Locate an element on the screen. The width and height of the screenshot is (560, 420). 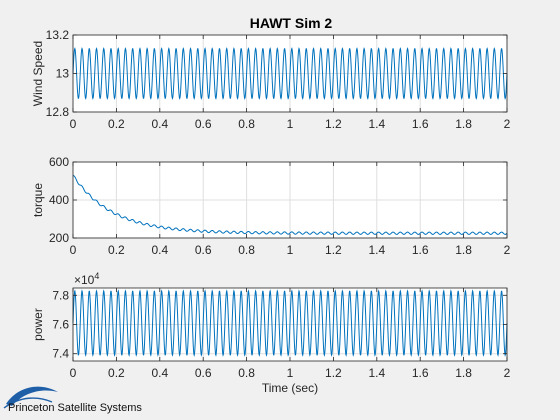
y-exponent-label: ×10⁴ is located at coordinates (86, 279).